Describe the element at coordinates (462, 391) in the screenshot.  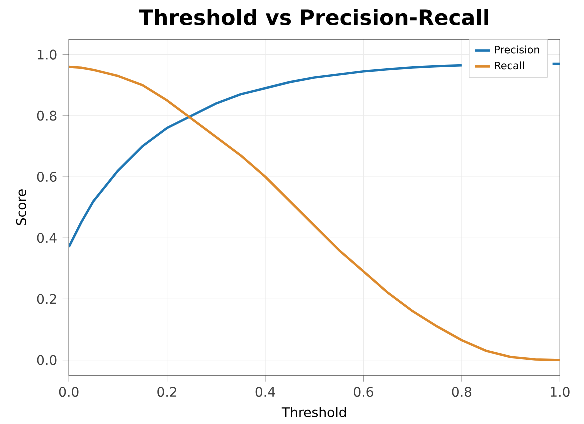
I see `x-tick-label: 0.8` at that location.